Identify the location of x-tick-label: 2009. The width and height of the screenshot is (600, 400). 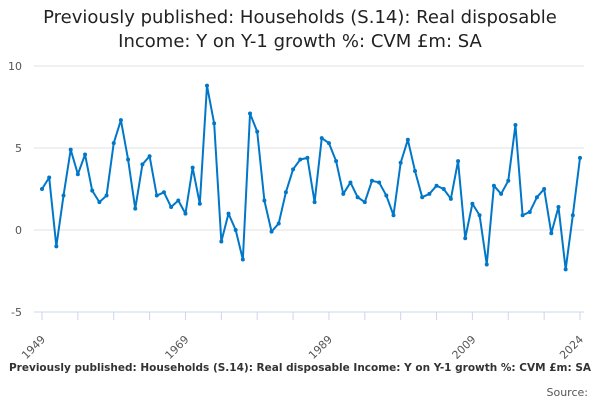
(464, 347).